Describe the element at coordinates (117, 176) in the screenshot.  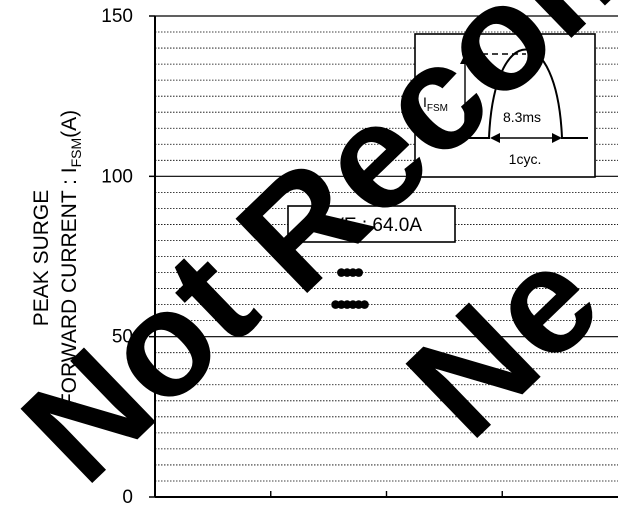
I see `y-tick-label: 100` at that location.